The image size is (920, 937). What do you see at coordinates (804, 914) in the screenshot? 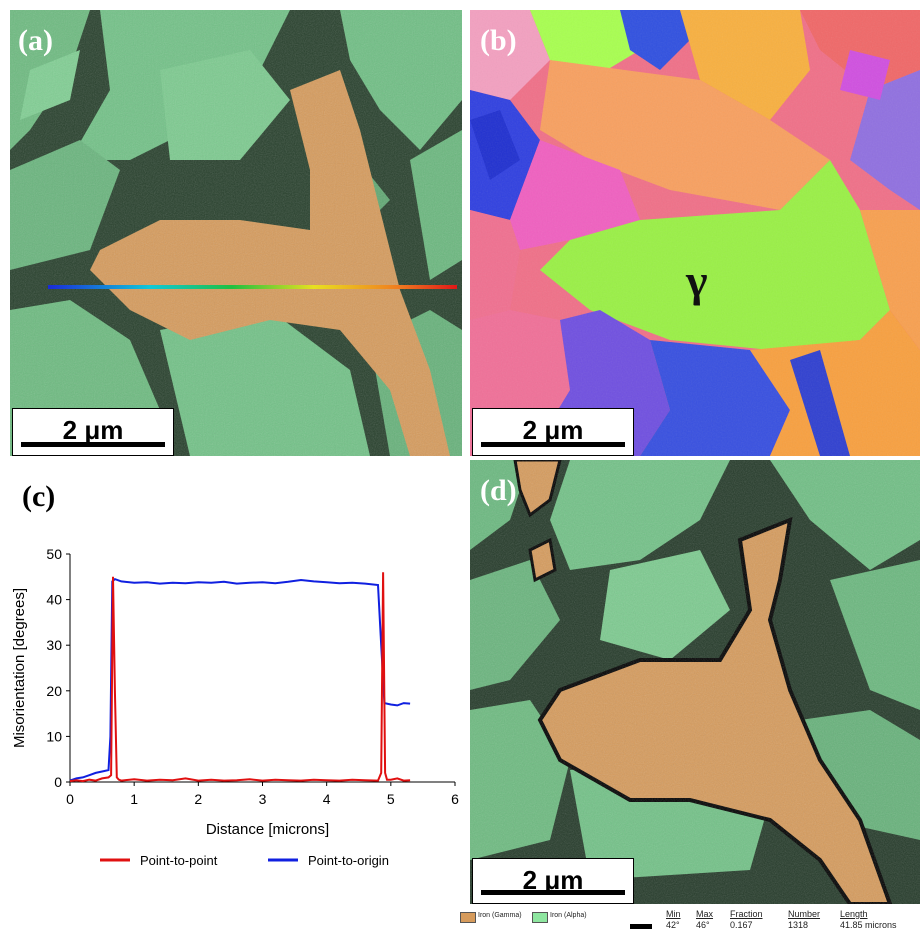
I see `legend-head-number: Number` at bounding box center [804, 914].